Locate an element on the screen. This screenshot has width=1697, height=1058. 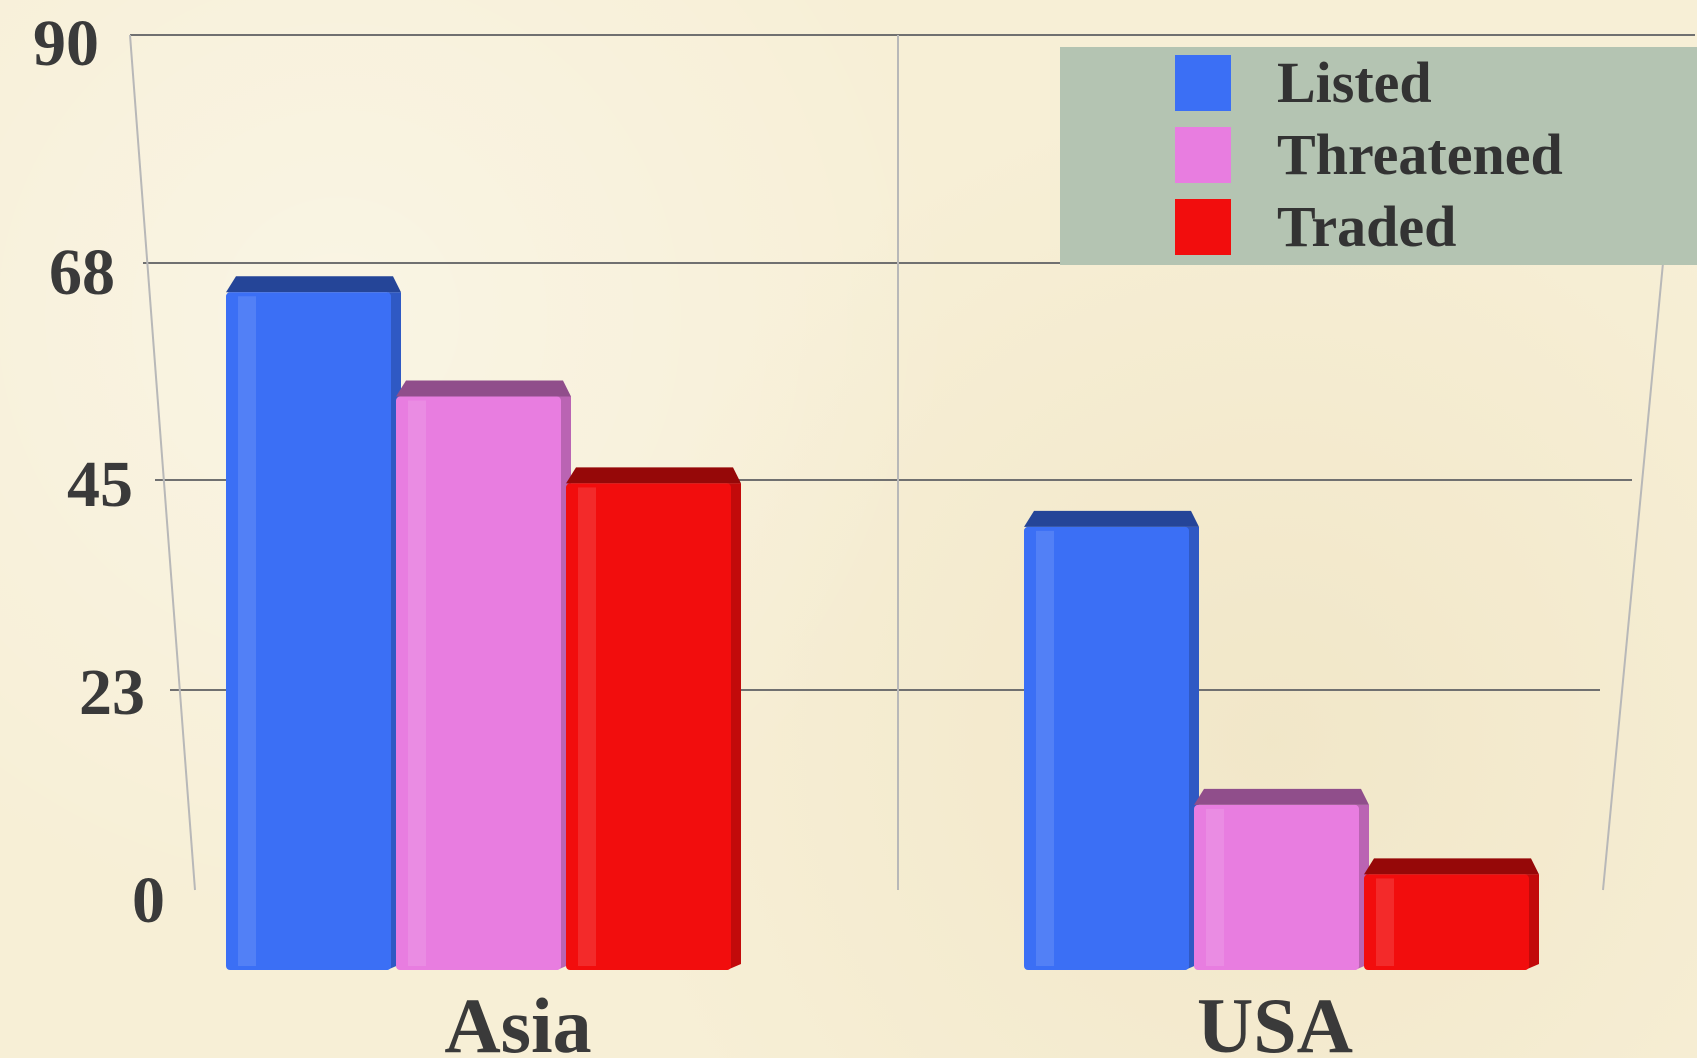
legend: Listed Threatened Traded is located at coordinates (1378, 156).